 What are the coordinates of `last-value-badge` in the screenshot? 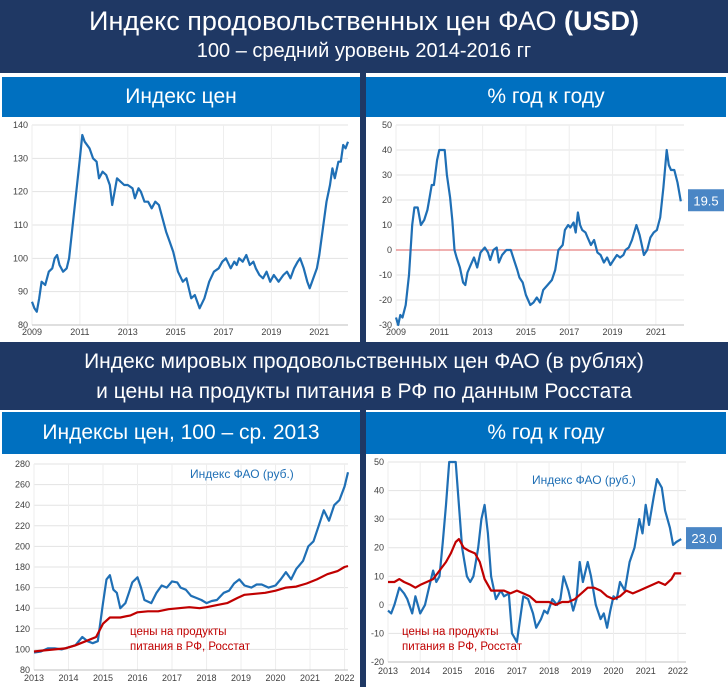 It's located at (704, 538).